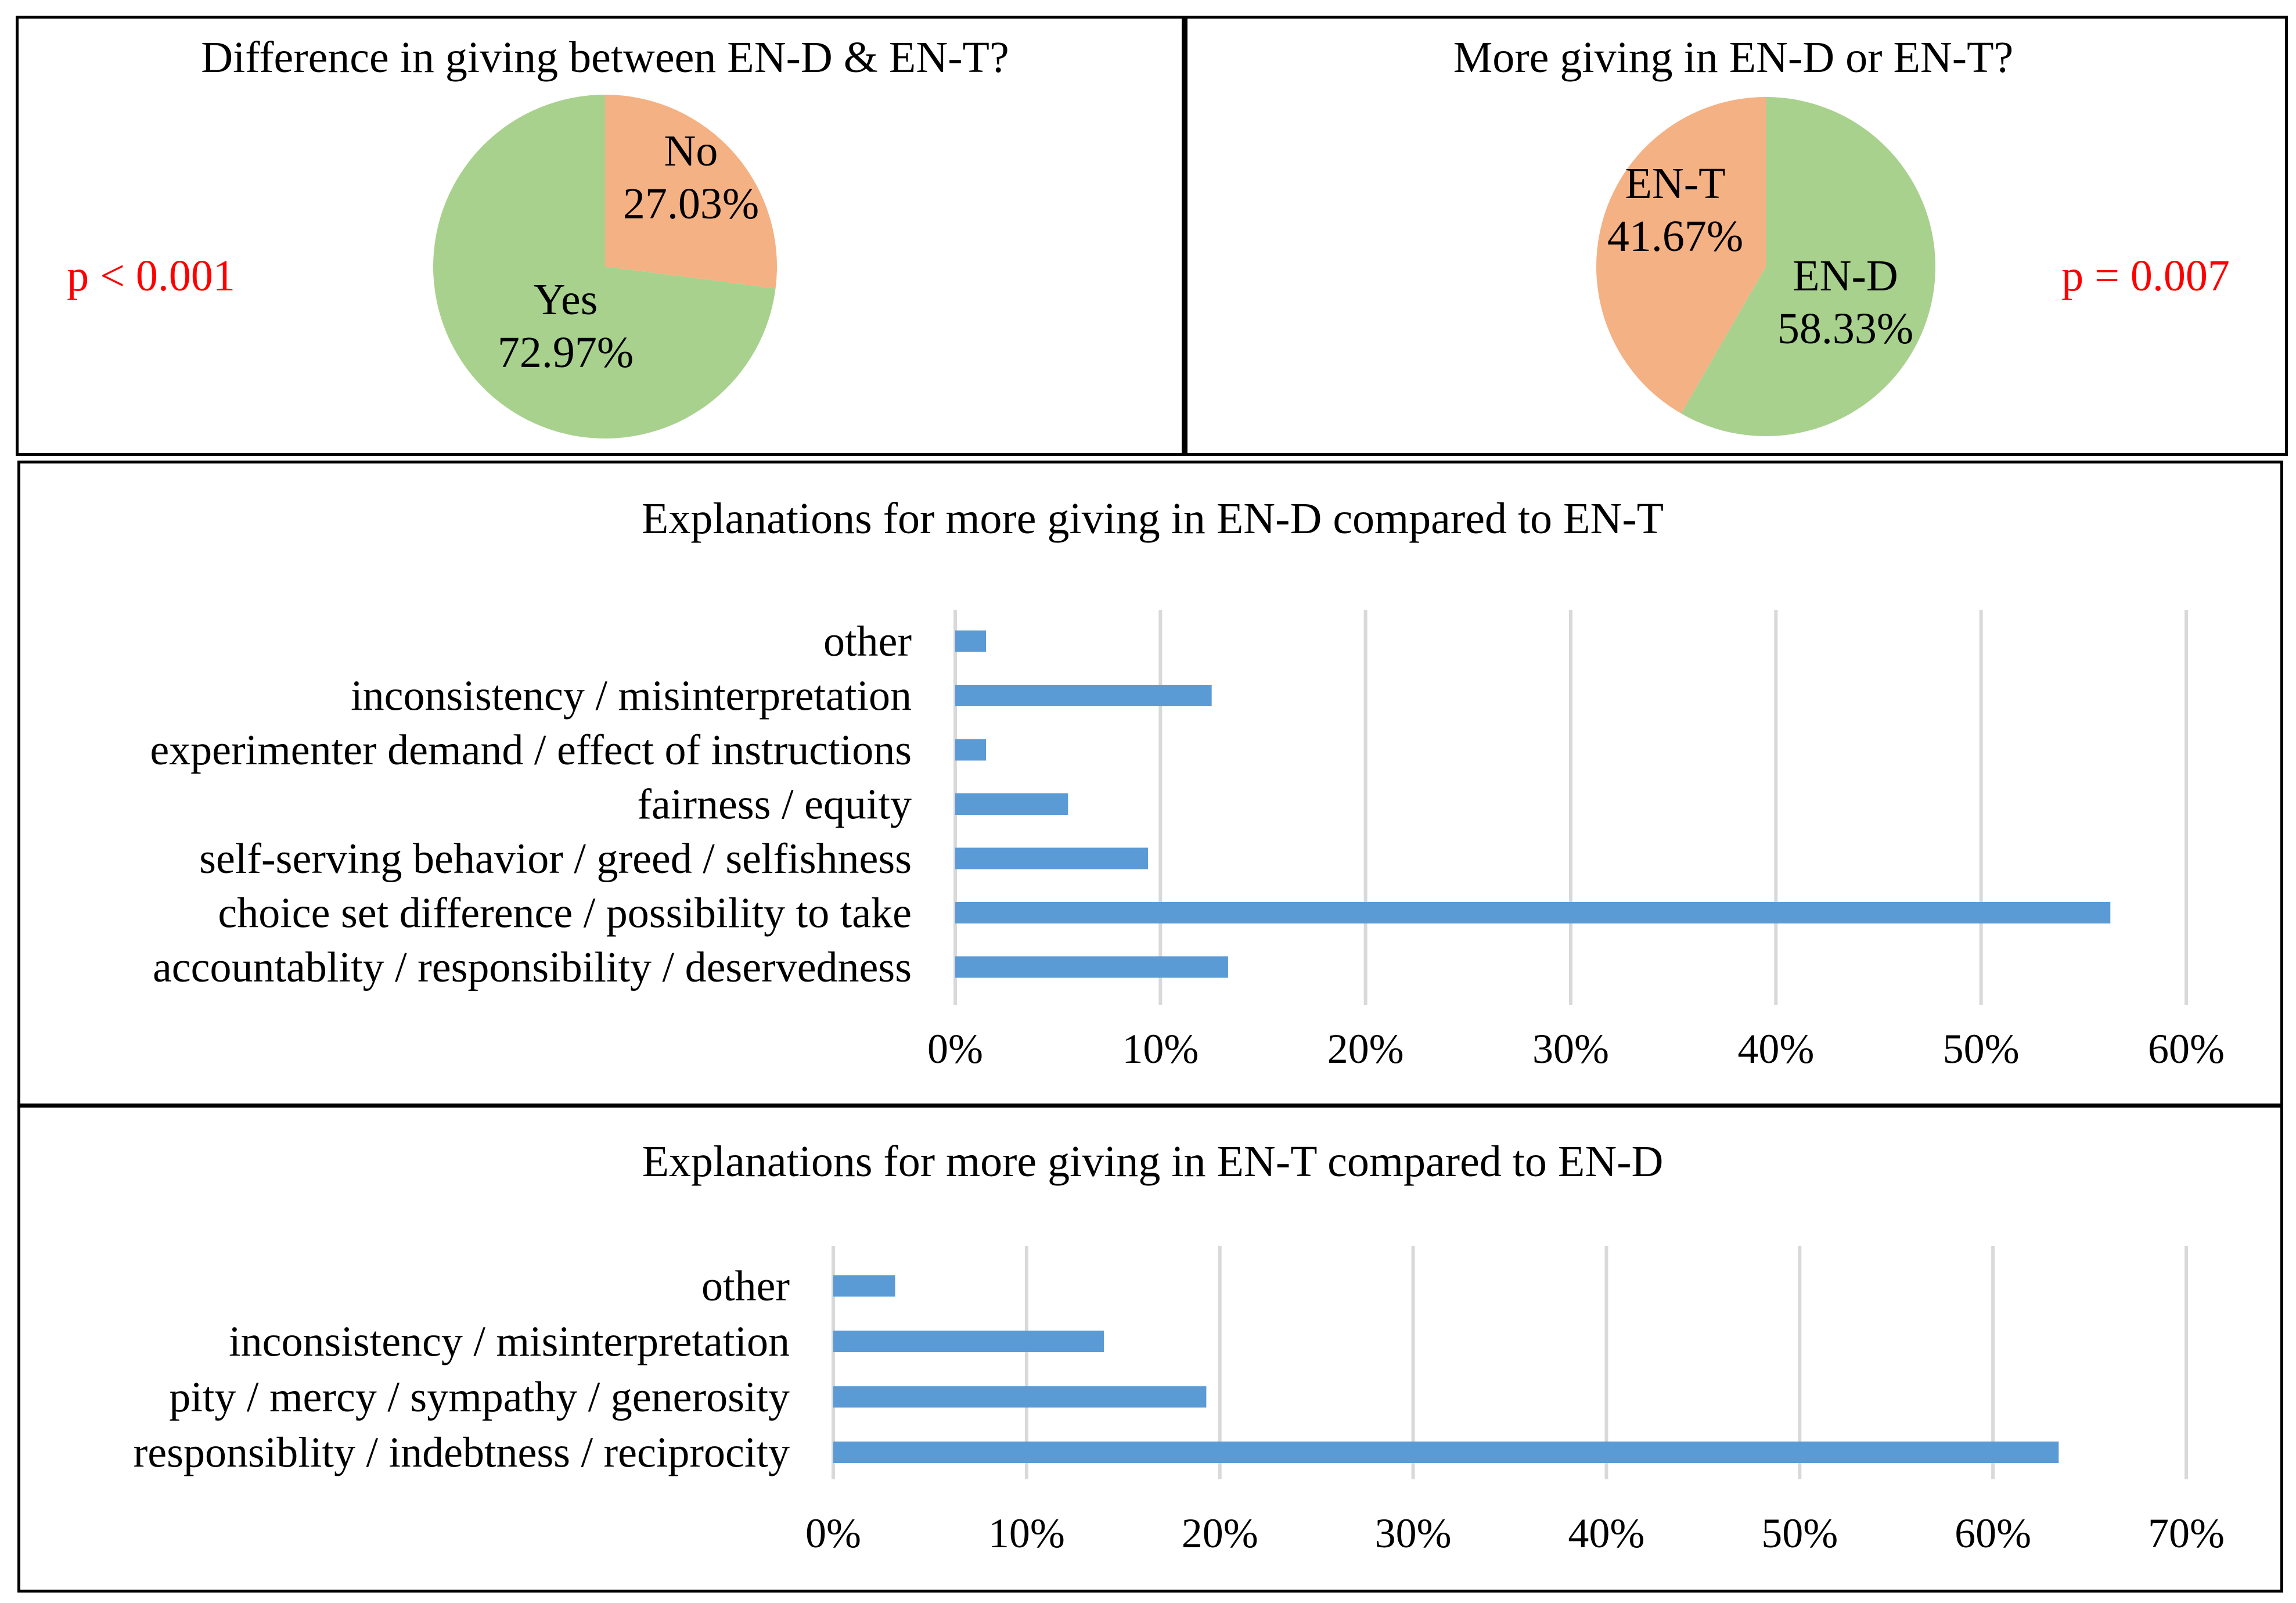  I want to click on slice-label-no: No, so click(691, 151).